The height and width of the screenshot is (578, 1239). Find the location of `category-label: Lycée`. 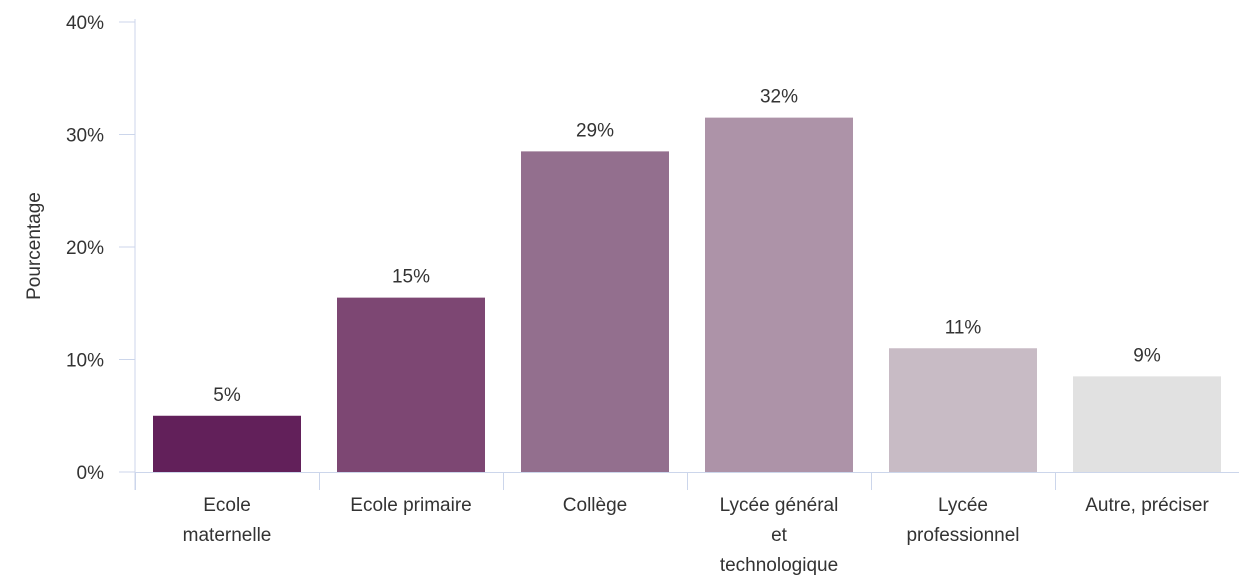

category-label: Lycée is located at coordinates (963, 505).